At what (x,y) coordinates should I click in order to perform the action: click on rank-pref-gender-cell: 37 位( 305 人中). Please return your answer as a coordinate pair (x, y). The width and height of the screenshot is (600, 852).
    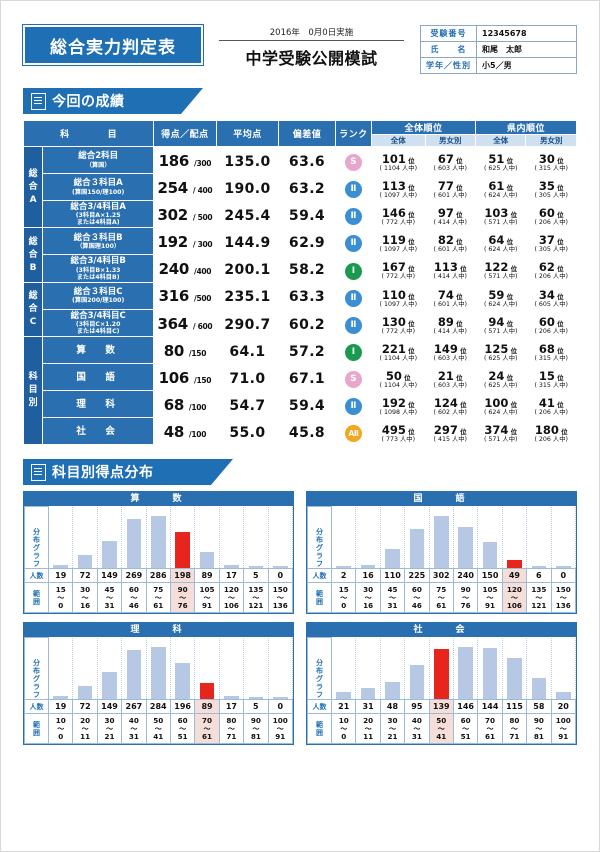
    Looking at the image, I should click on (551, 241).